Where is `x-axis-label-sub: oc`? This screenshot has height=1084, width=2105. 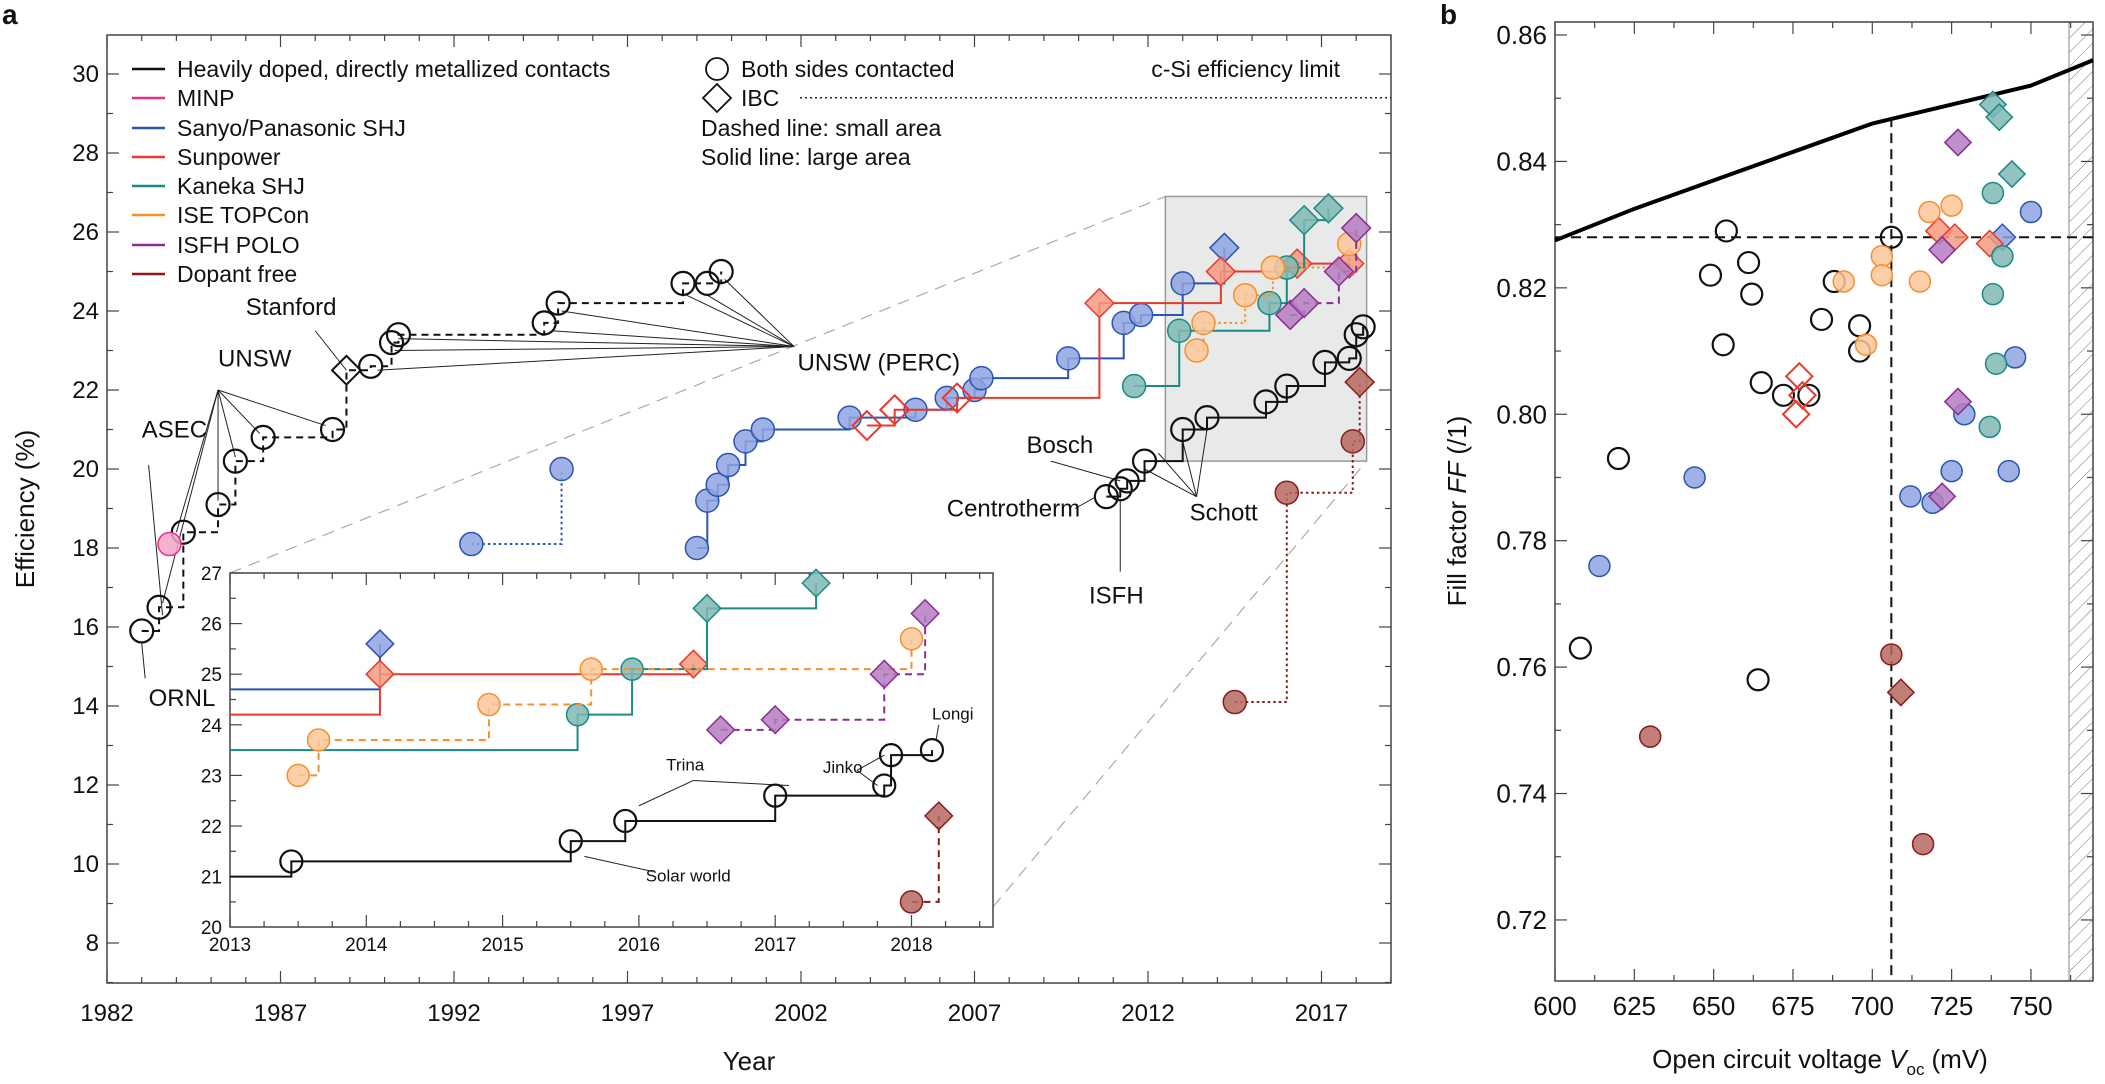 x-axis-label-sub: oc is located at coordinates (1916, 1069).